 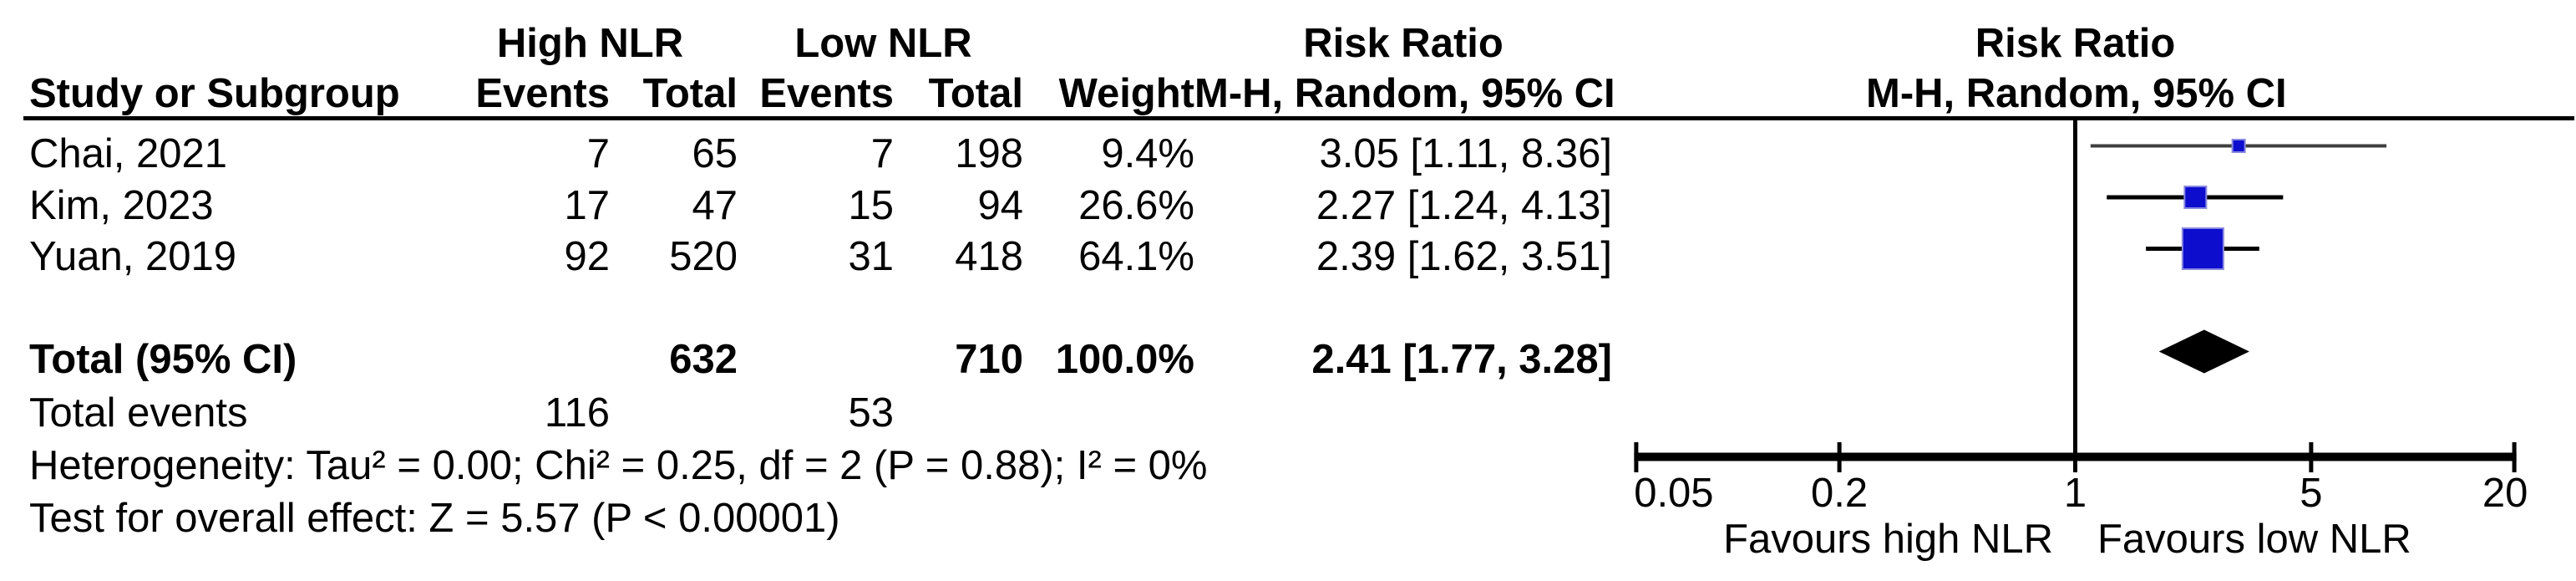 I want to click on group-header-row: High NLR Low NLR Risk Ratio Risk Ratio, so click(x=1288, y=43).